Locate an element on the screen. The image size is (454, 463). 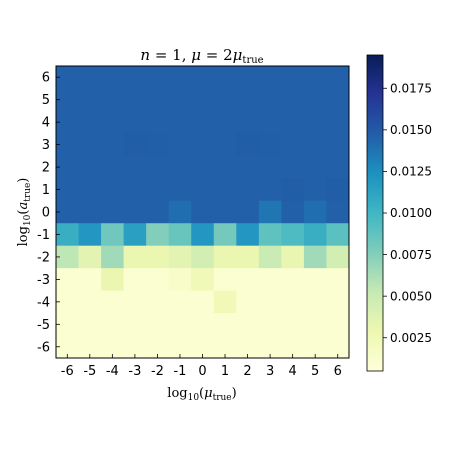
y-tick-label: -1 is located at coordinates (43, 235).